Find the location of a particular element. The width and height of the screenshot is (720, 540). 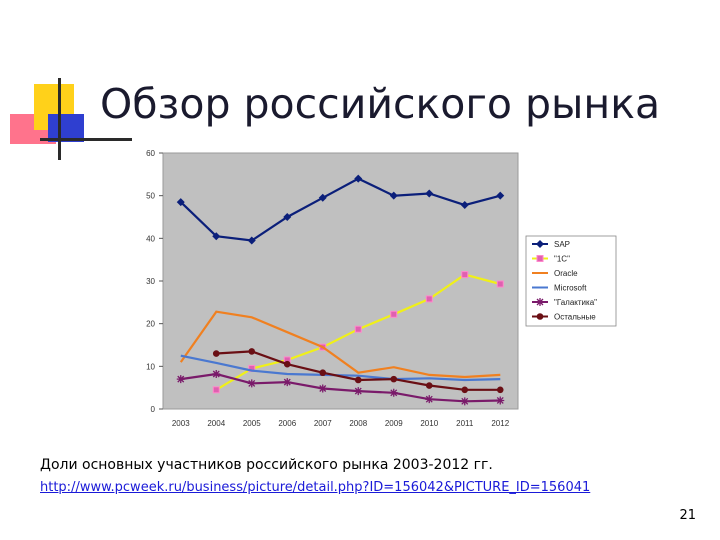

legend-entry: Oracle is located at coordinates (555, 273).